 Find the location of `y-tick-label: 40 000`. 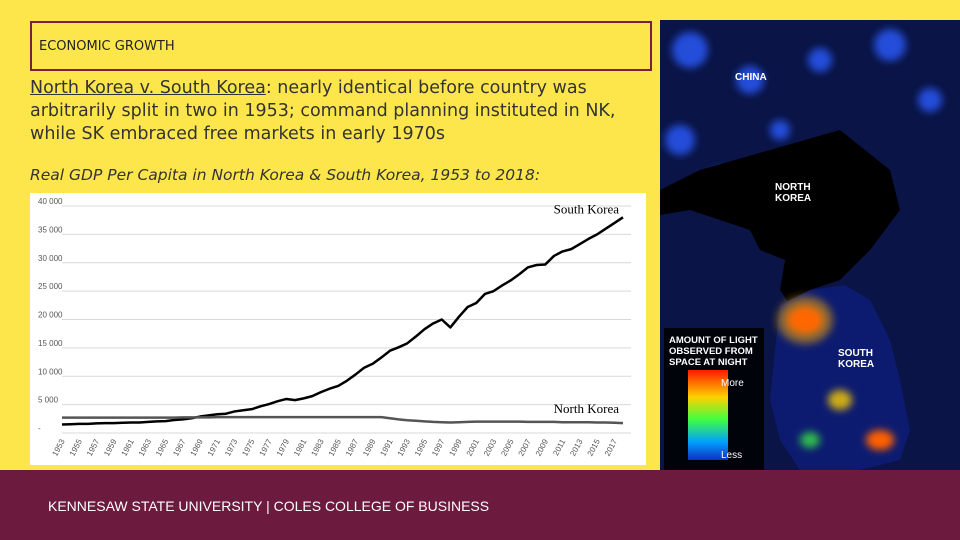

y-tick-label: 40 000 is located at coordinates (50, 201).